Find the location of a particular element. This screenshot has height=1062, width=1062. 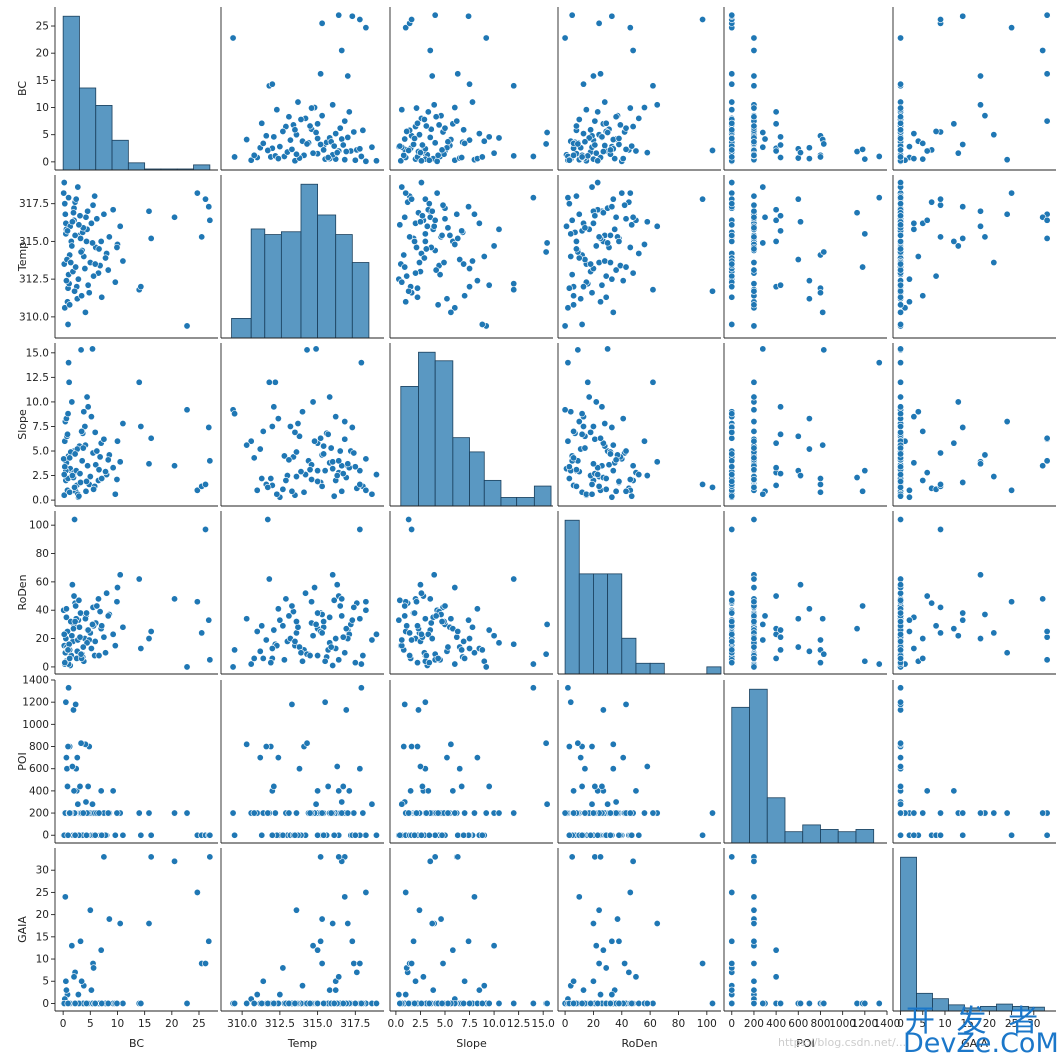

x-tick-label: 200 is located at coordinates (754, 1024).